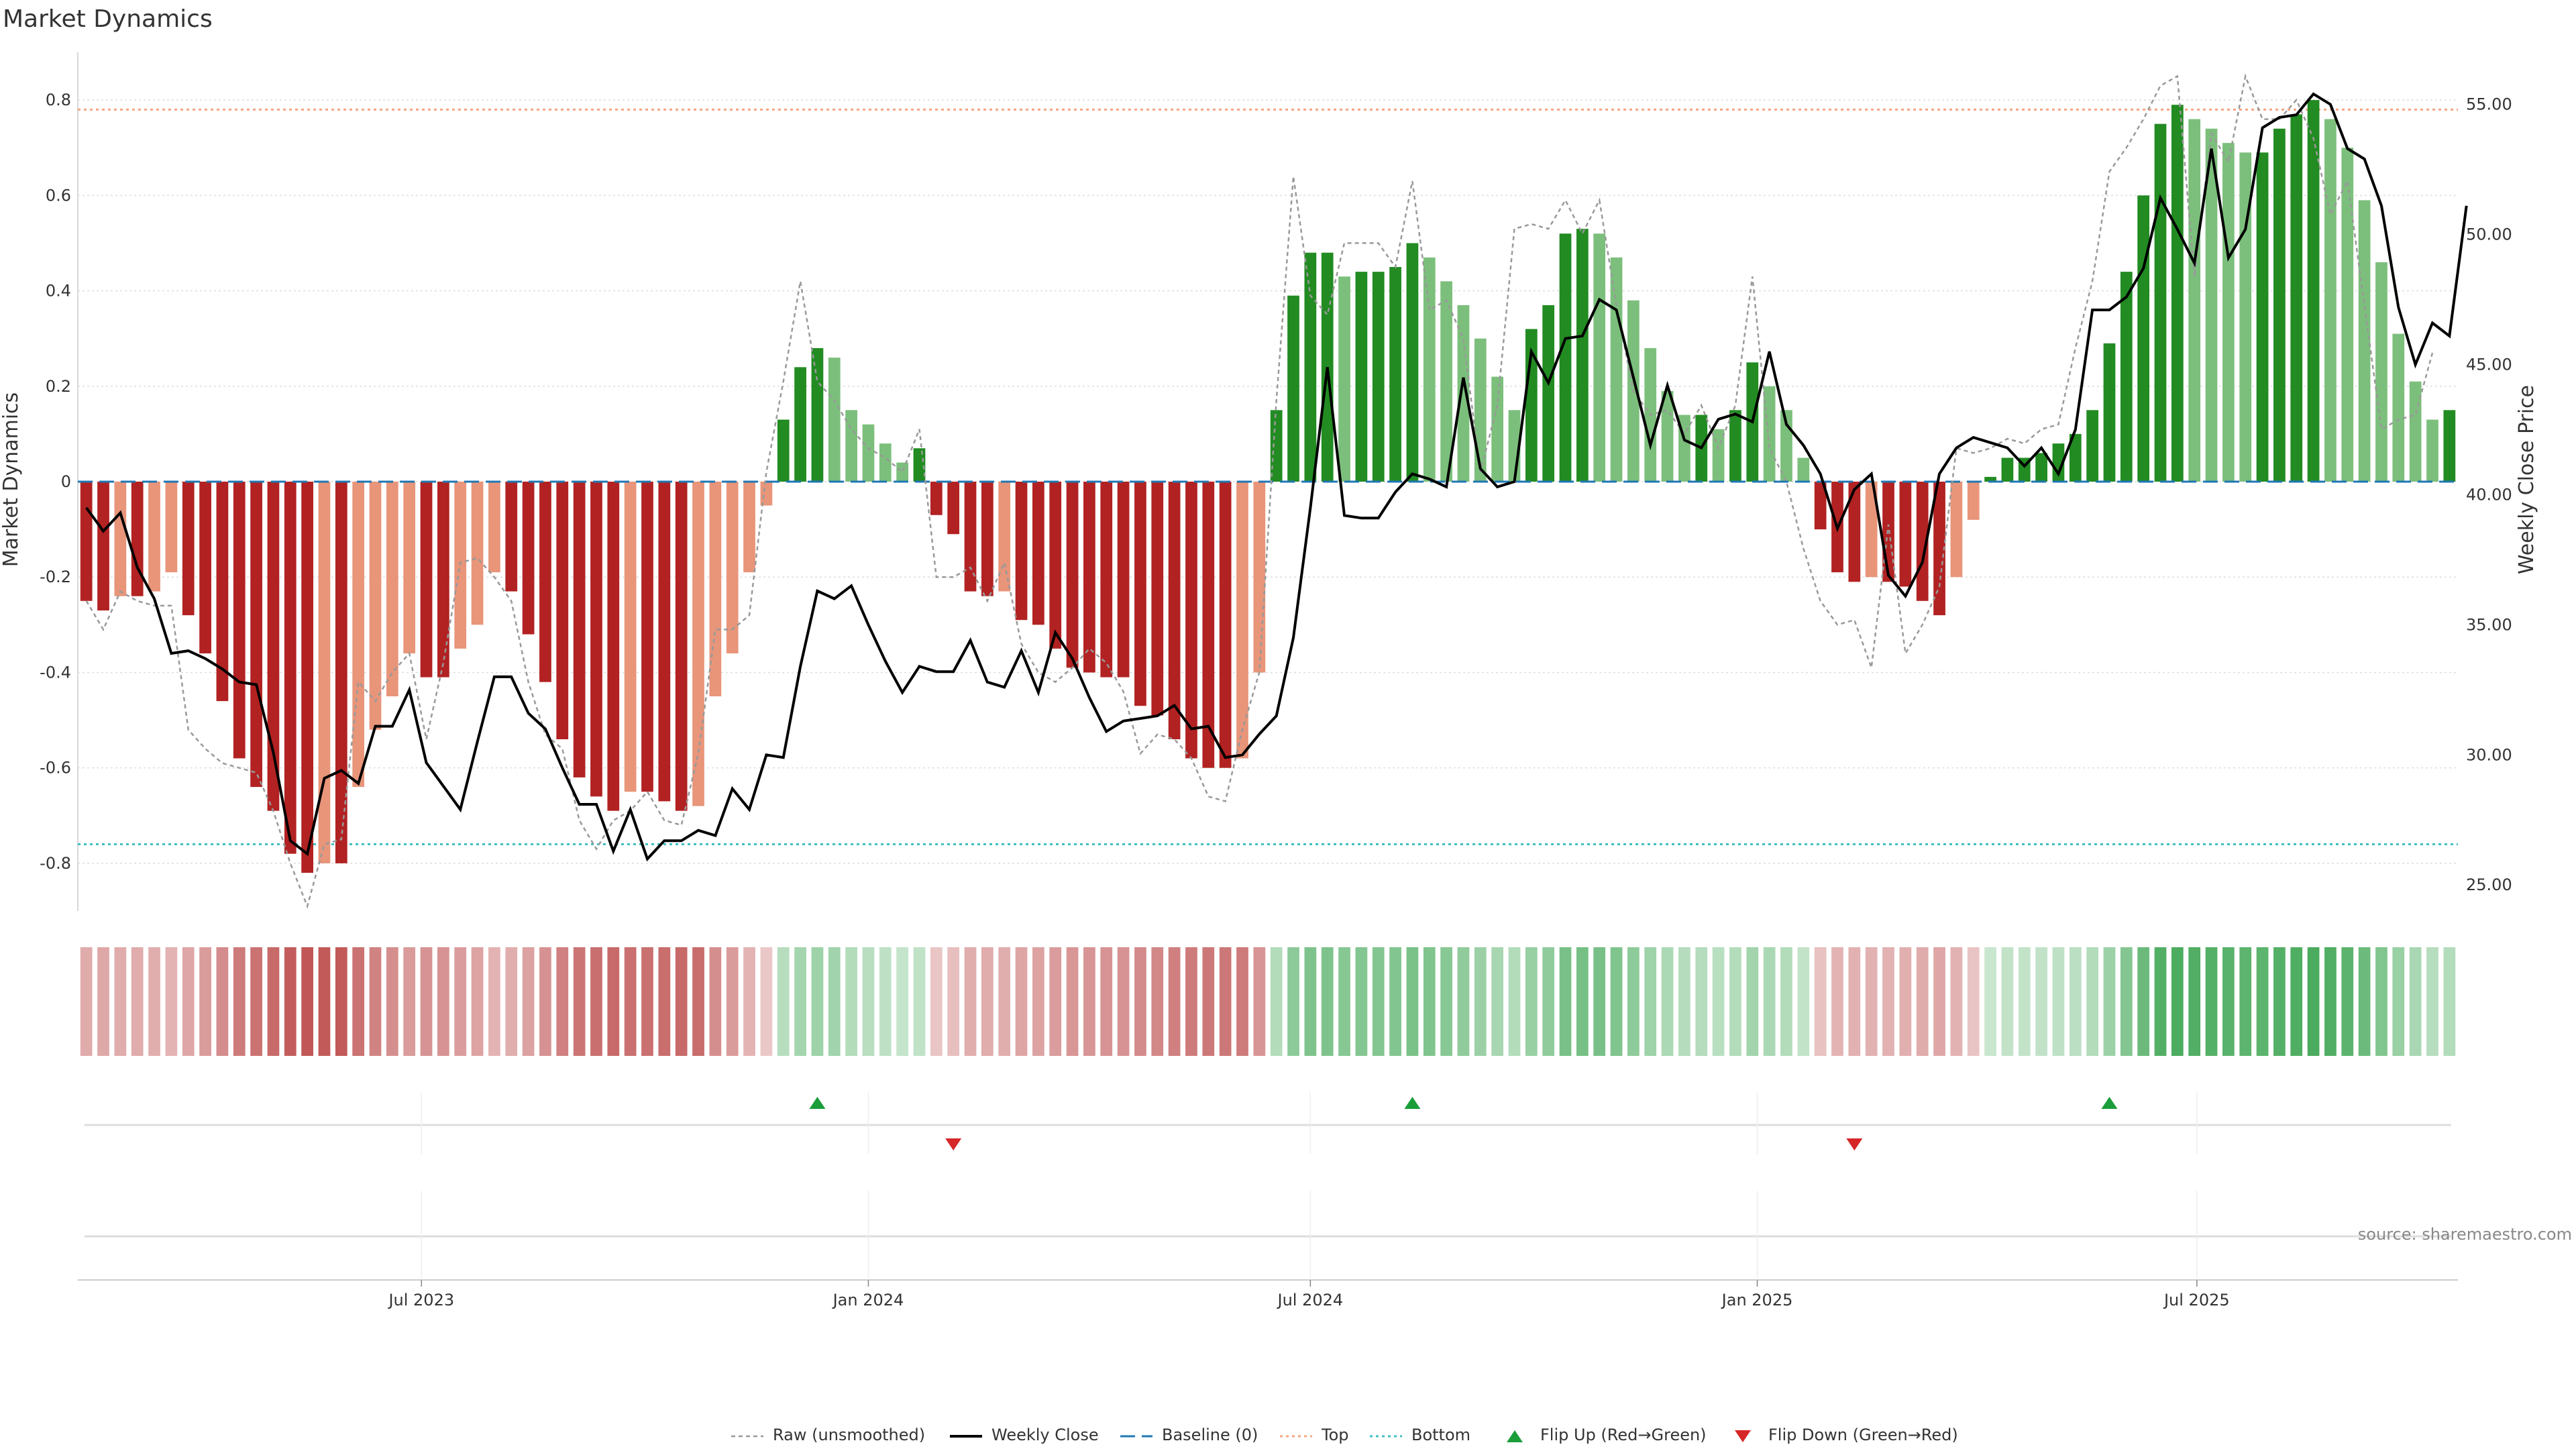 This screenshot has height=1449, width=2576. What do you see at coordinates (55, 768) in the screenshot?
I see `y-left-tick: -0.6` at bounding box center [55, 768].